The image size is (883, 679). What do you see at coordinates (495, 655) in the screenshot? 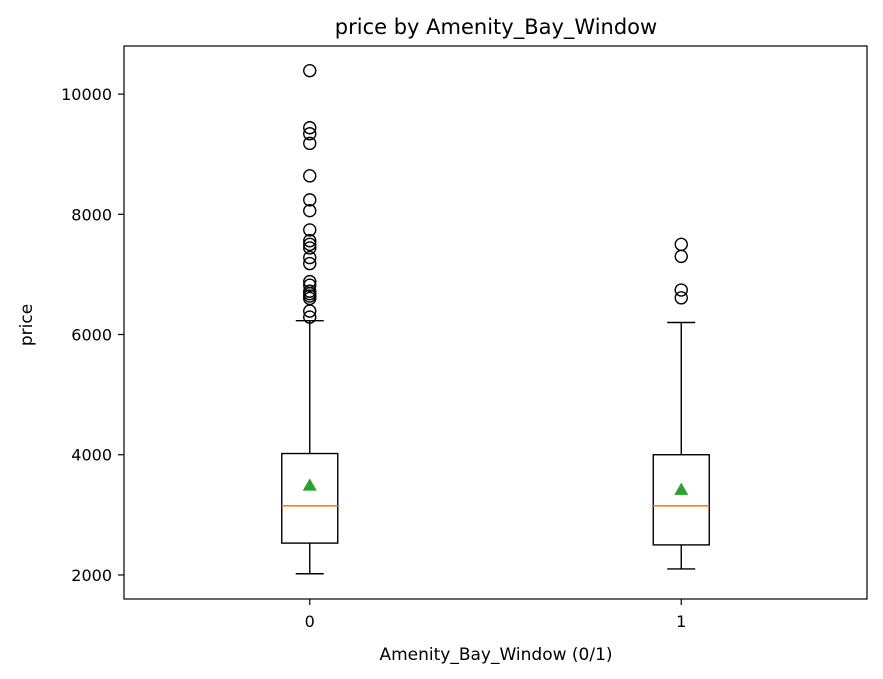
I see `x-axis-label: Amenity_Bay_Window (0/1)` at bounding box center [495, 655].